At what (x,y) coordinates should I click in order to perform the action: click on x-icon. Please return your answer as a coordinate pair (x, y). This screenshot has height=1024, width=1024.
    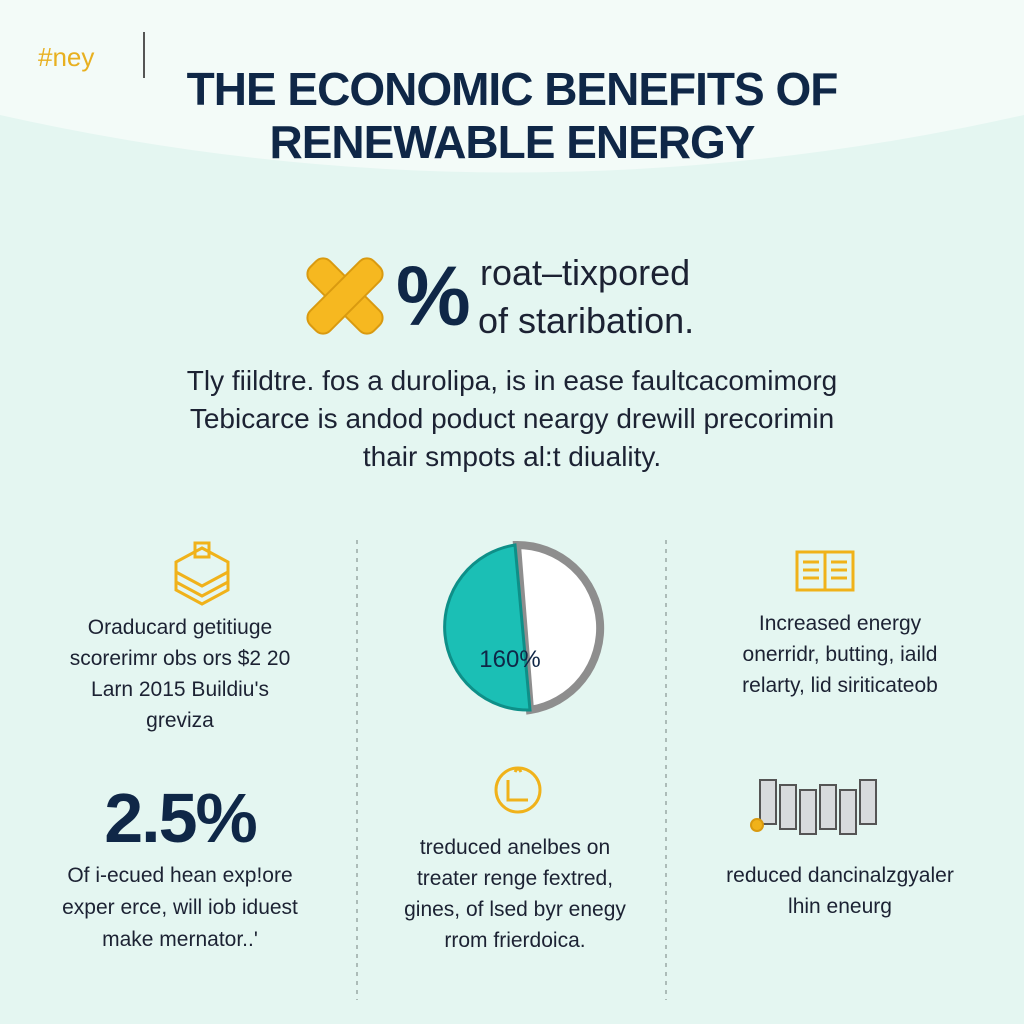
    Looking at the image, I should click on (345, 296).